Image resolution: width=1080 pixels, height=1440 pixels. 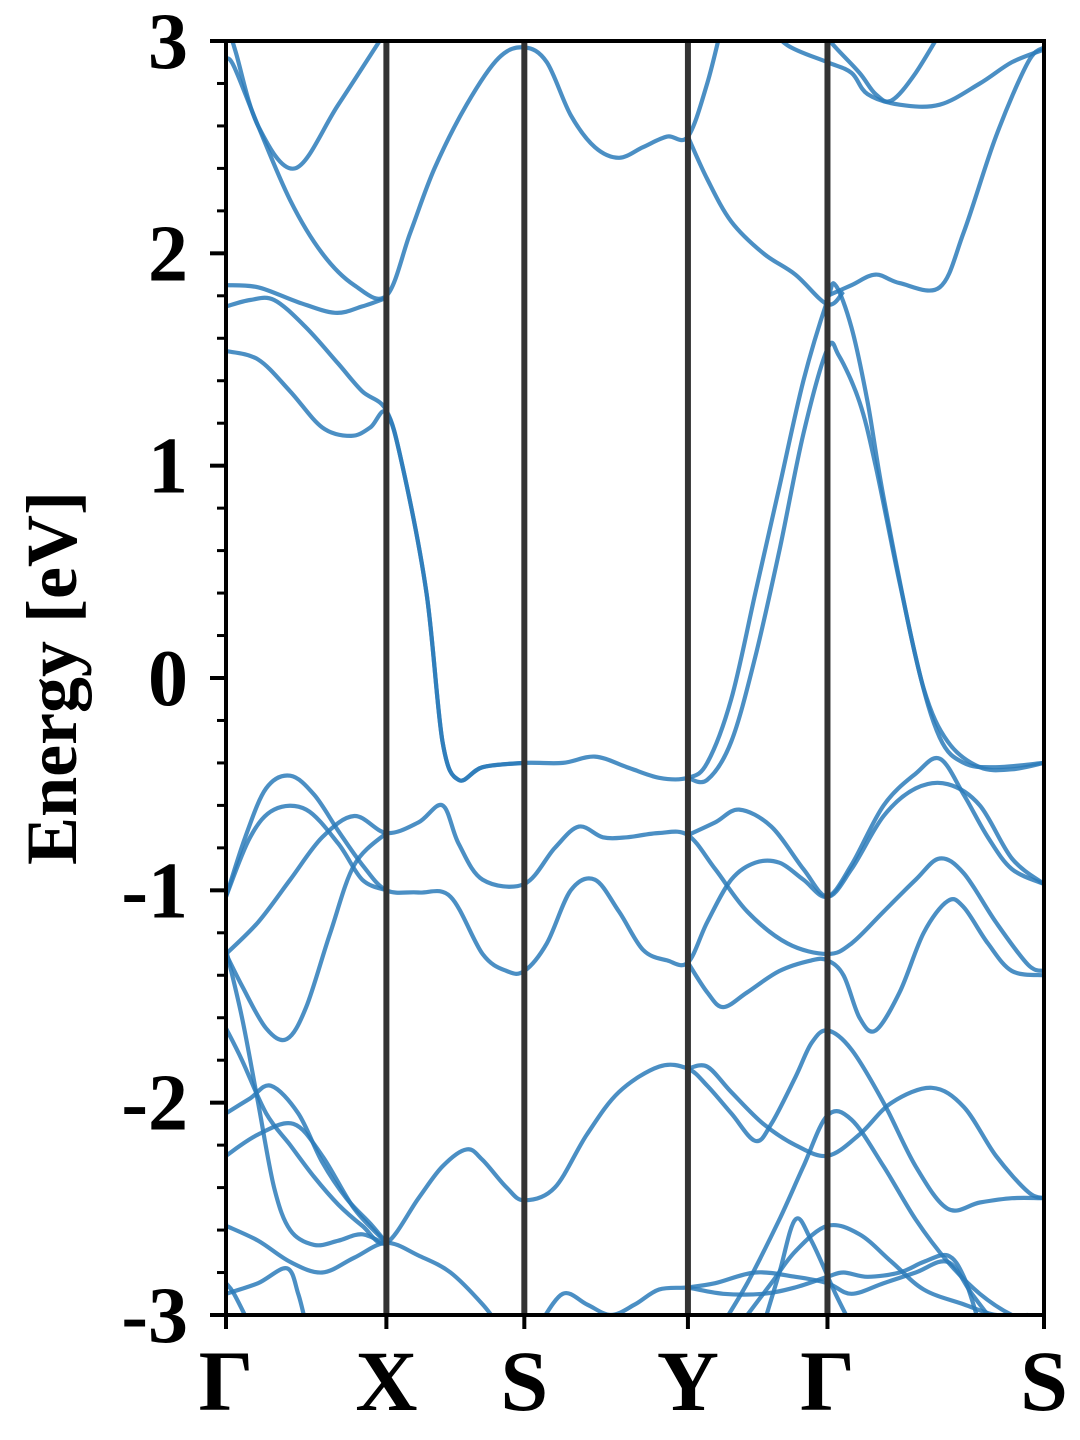 What do you see at coordinates (688, 1381) in the screenshot?
I see `x-tick-label: Y` at bounding box center [688, 1381].